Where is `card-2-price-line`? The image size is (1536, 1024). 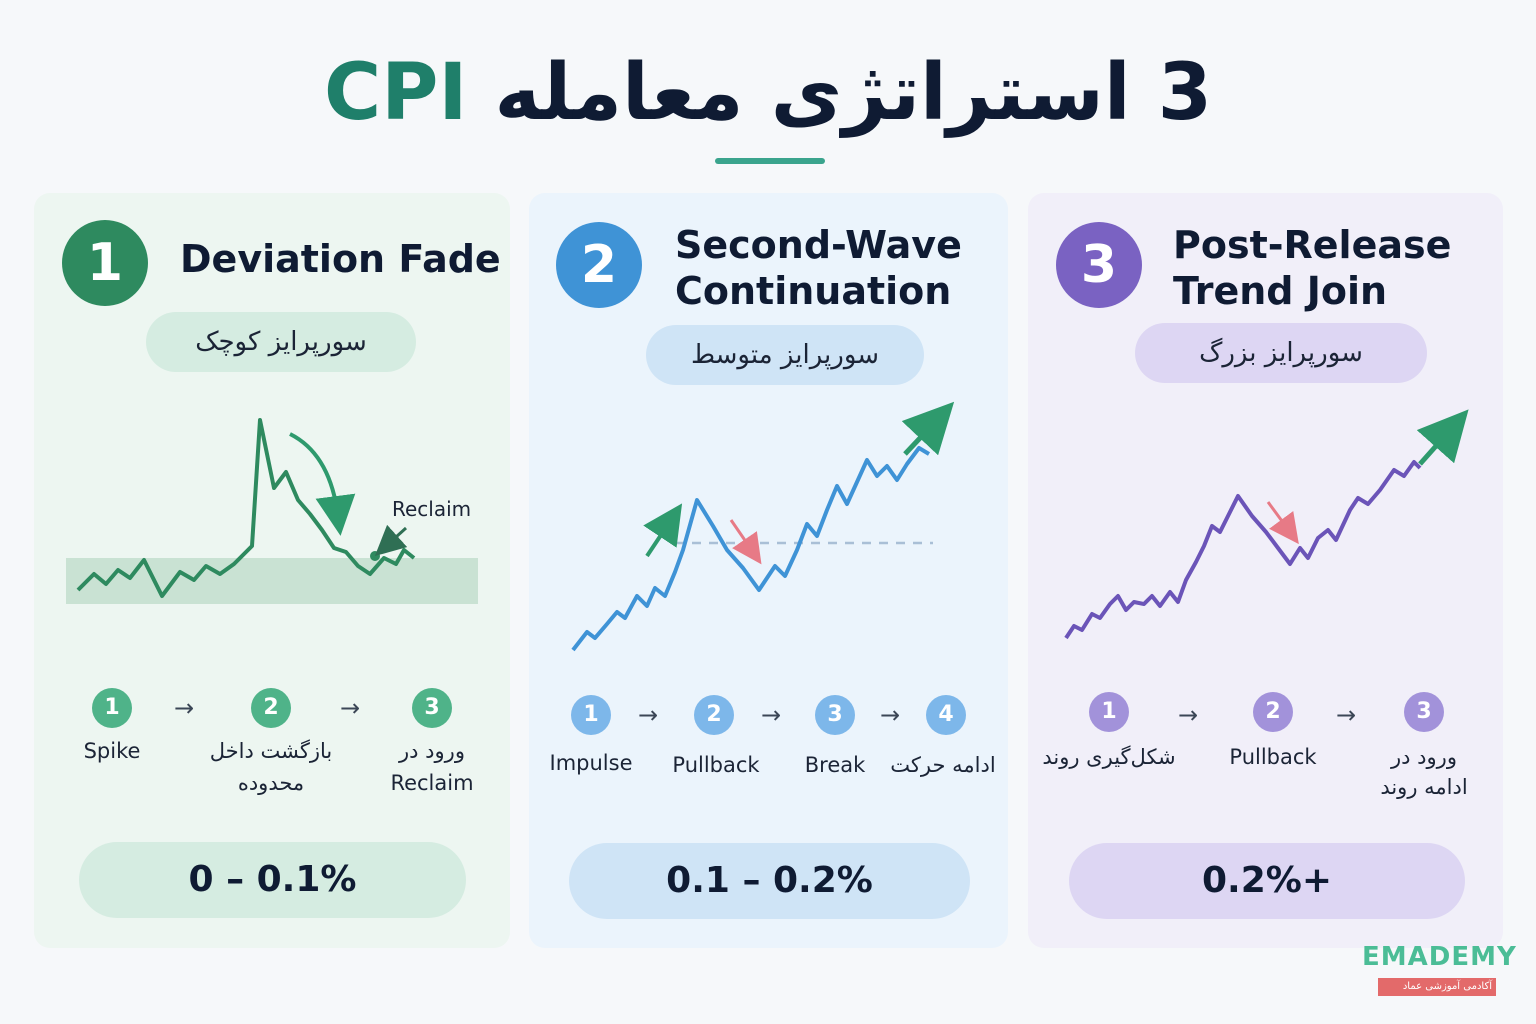 card-2-price-line is located at coordinates (751, 549).